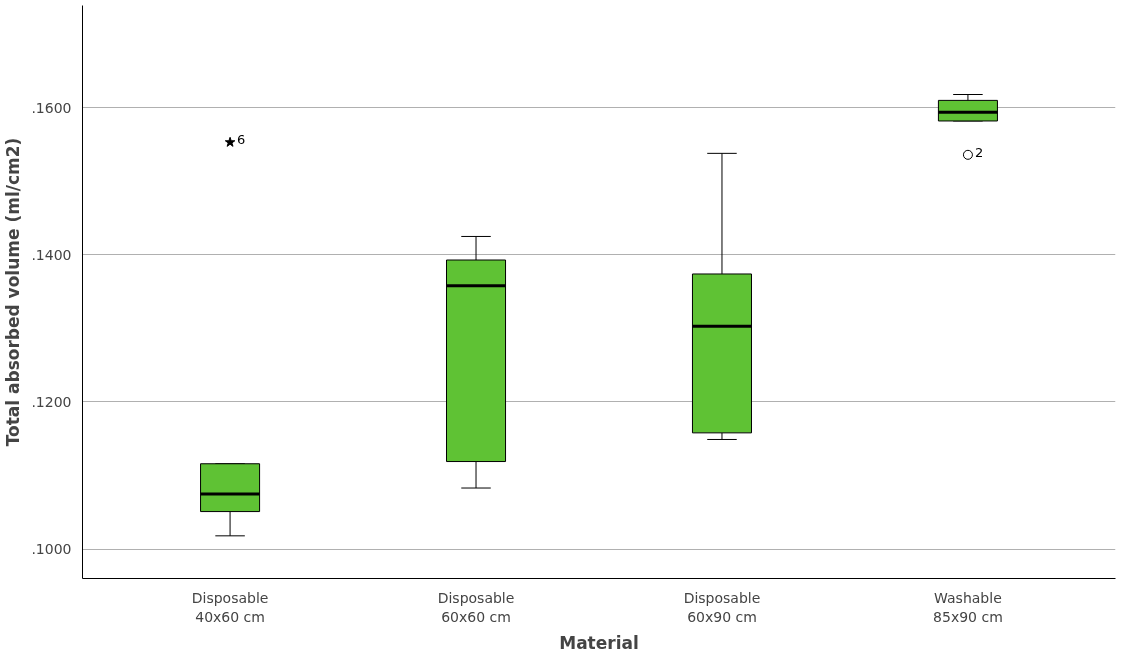 This screenshot has height=668, width=1134. What do you see at coordinates (979, 152) in the screenshot?
I see `annotation: 2` at bounding box center [979, 152].